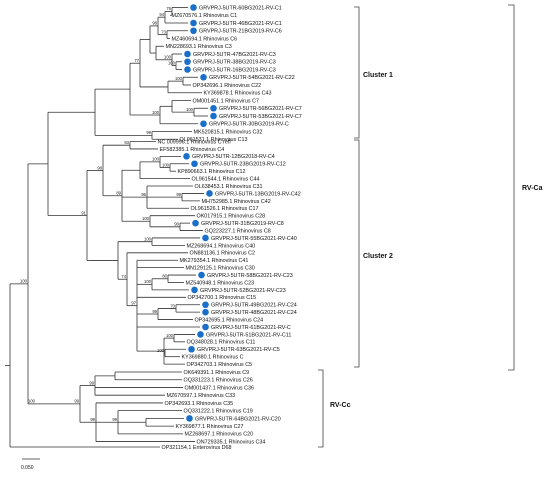 The width and height of the screenshot is (550, 477). I want to click on leaf-label: MZ268697.1 Rhinovirus C20, so click(219, 435).